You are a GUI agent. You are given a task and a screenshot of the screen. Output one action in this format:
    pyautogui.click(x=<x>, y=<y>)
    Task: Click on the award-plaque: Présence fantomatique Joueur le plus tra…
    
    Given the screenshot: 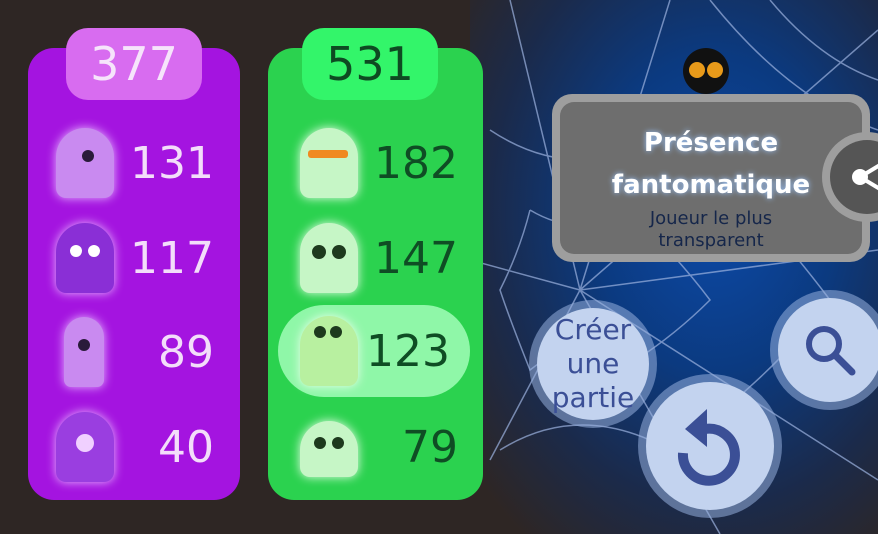 What is the action you would take?
    pyautogui.click(x=711, y=178)
    